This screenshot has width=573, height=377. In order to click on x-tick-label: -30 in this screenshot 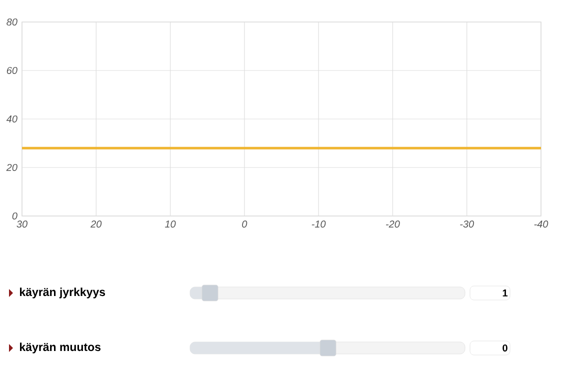, I will do `click(467, 224)`.